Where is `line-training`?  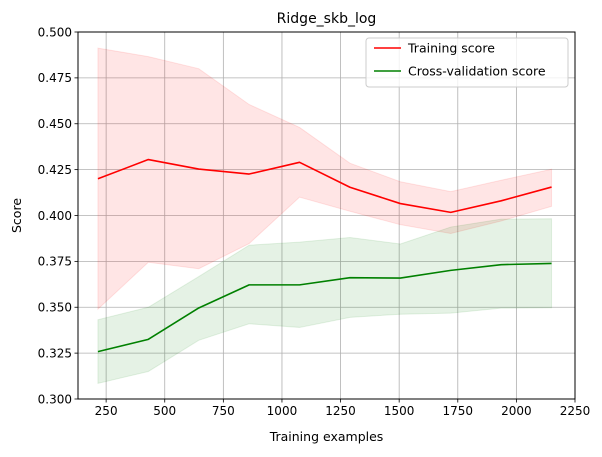
line-training is located at coordinates (324, 186).